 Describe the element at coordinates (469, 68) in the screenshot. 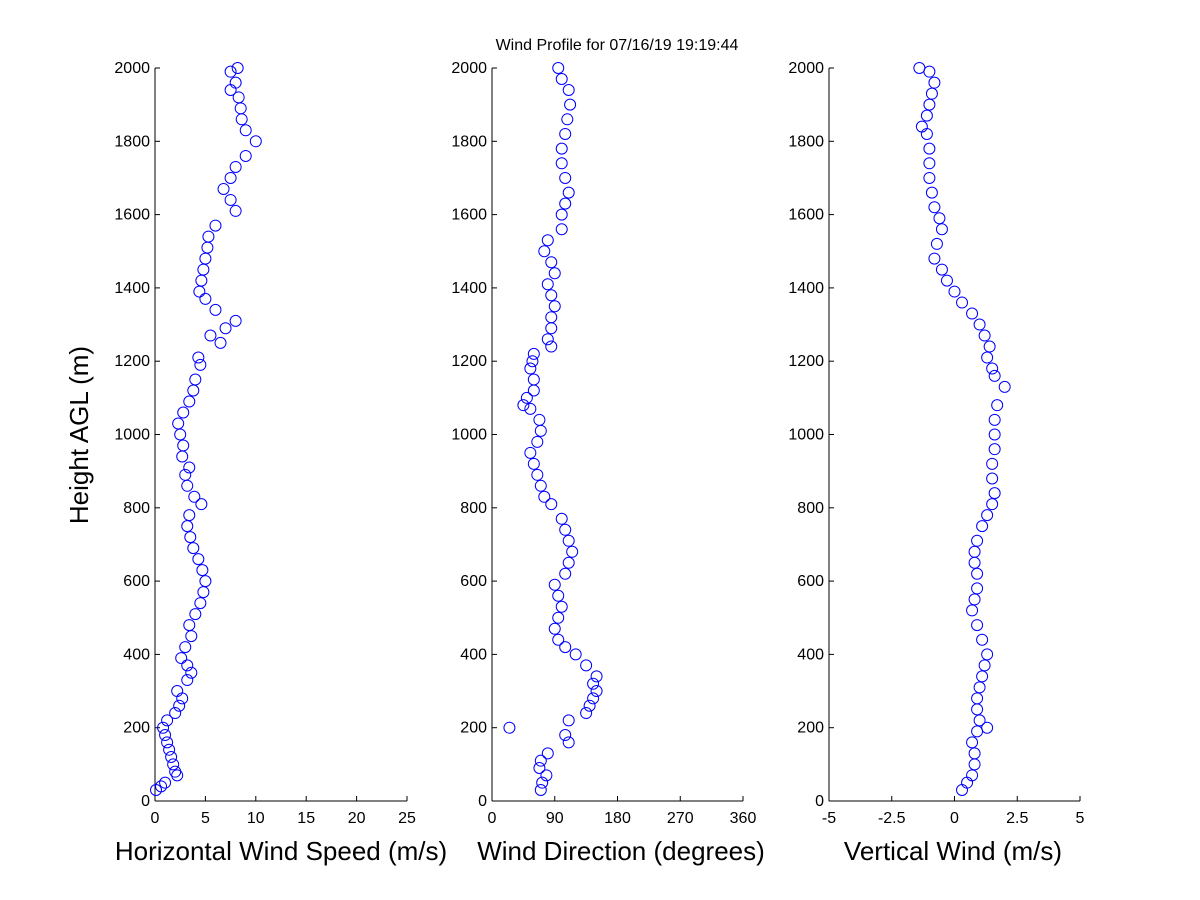

I see `wind-direction-ytick-label: 2000` at that location.